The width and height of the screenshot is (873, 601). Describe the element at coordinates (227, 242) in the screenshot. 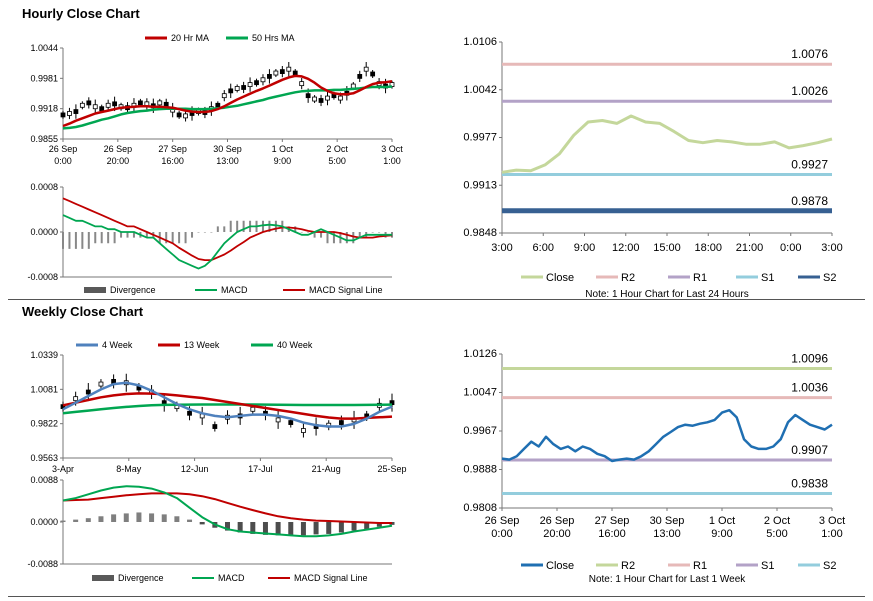

I see `hourly-macd-line` at that location.